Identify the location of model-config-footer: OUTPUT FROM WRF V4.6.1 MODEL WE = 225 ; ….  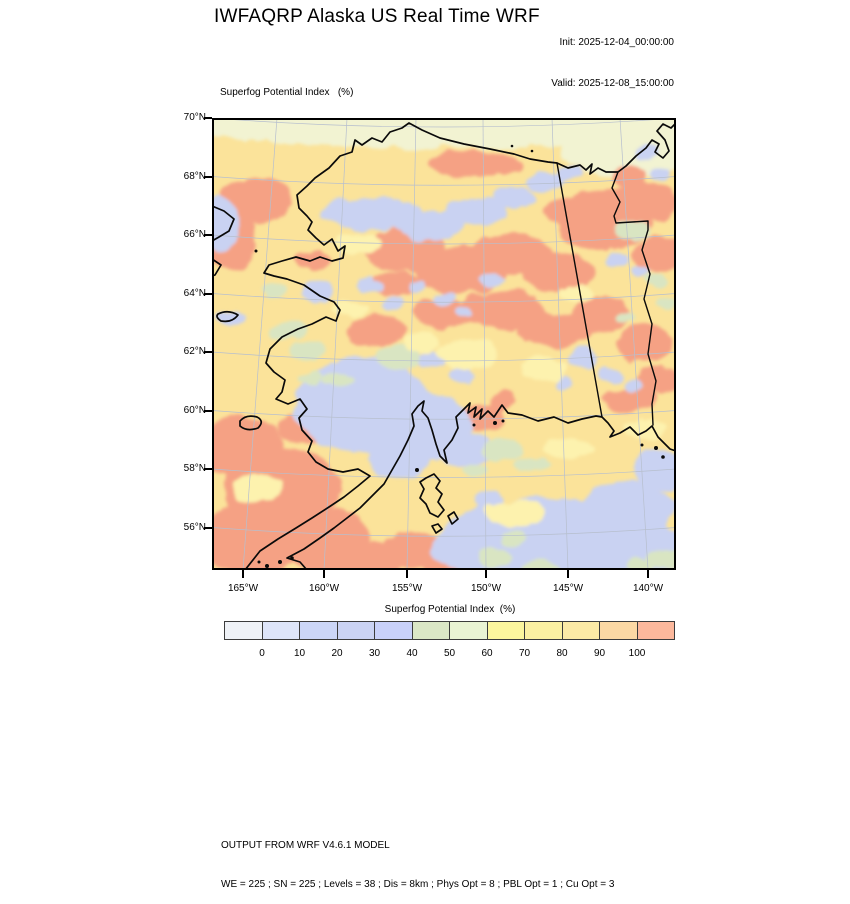
(417, 858).